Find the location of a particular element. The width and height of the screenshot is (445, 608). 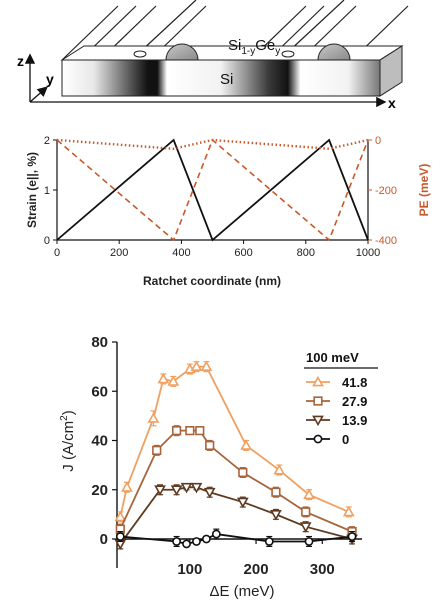

sige-label: Si1-yGey is located at coordinates (254, 47).